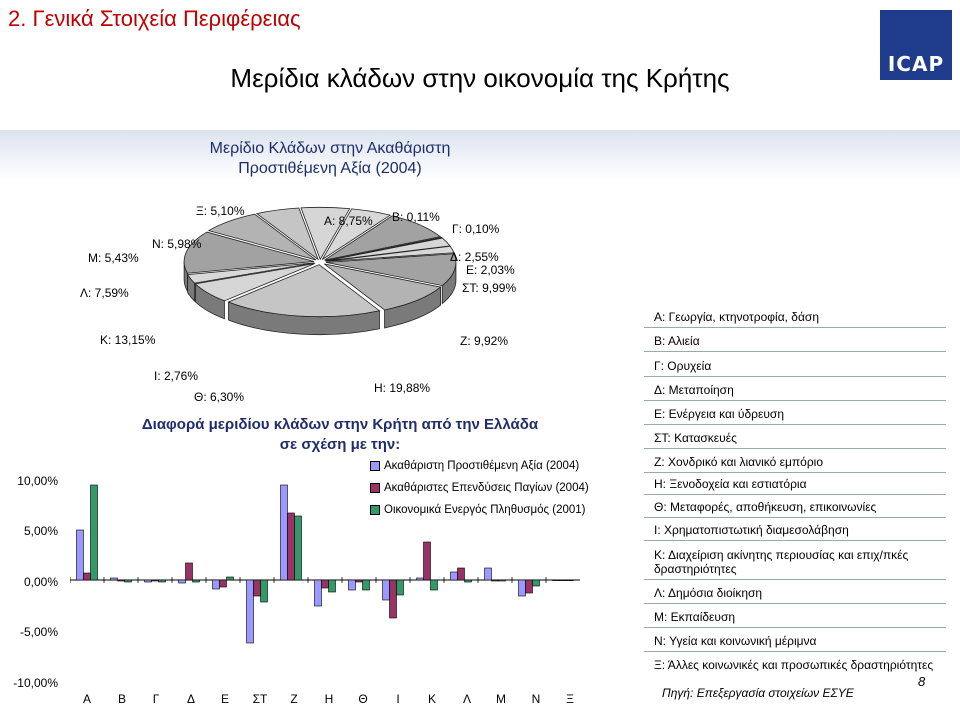  I want to click on pie-title-line2: Προστιθέμενη Αξία (2004), so click(330, 168).